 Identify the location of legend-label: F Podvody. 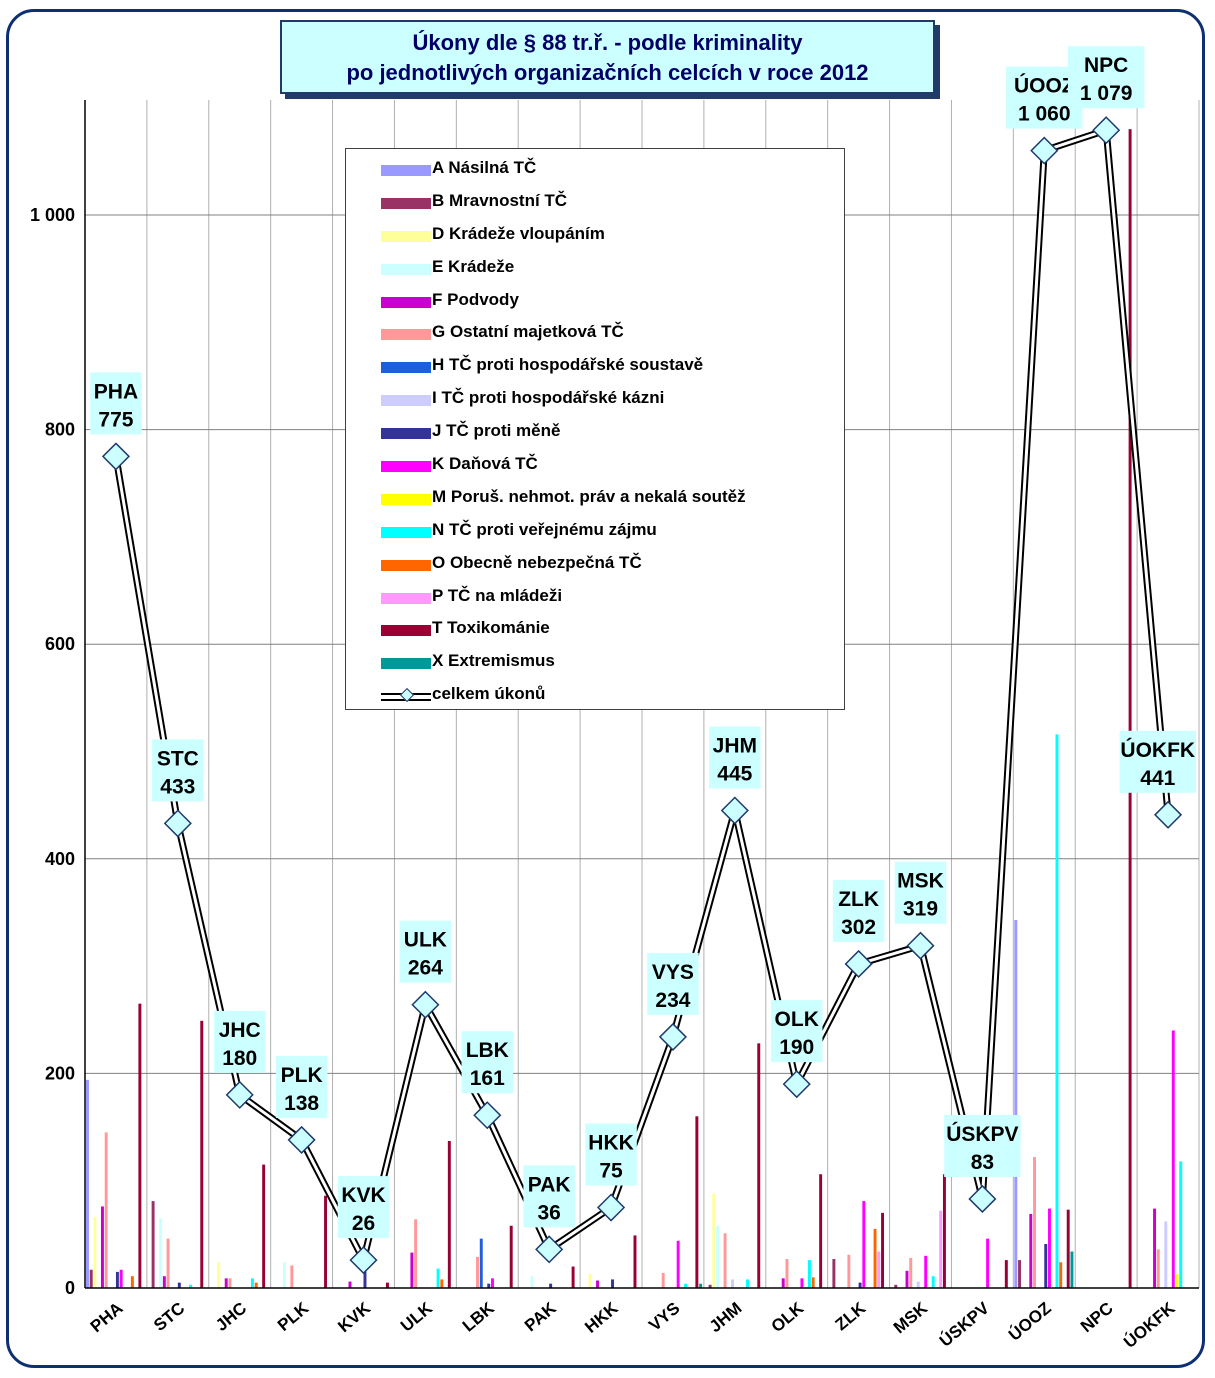
(475, 299).